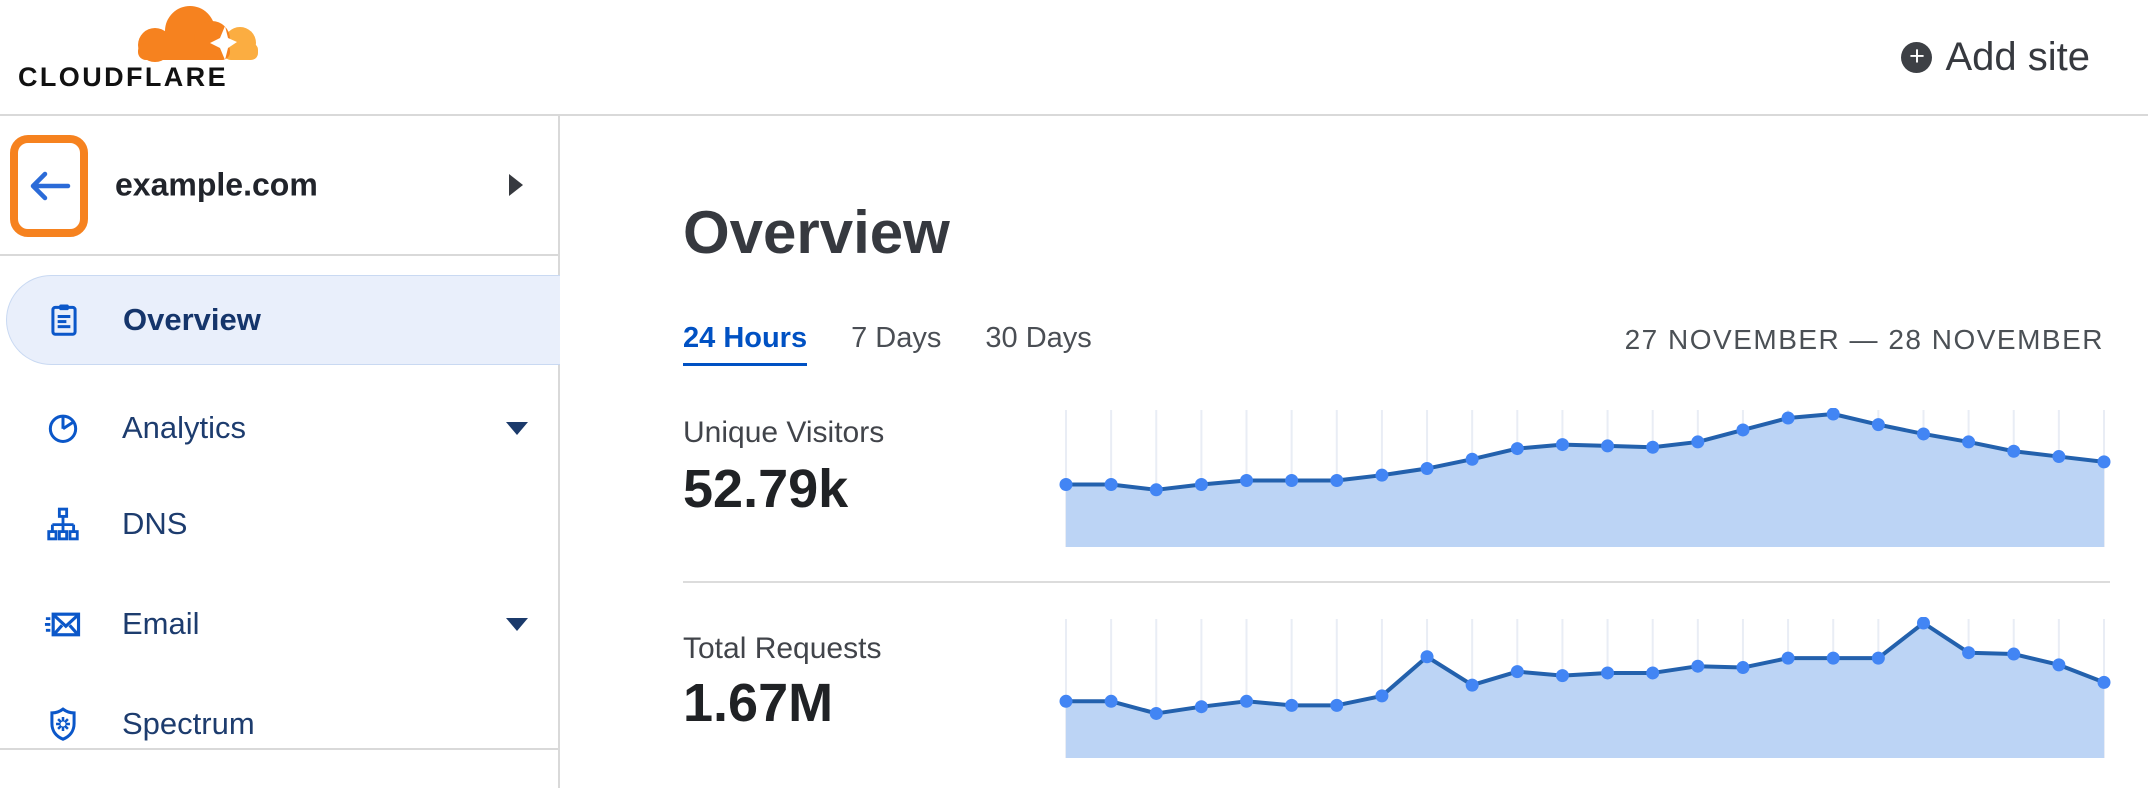 The height and width of the screenshot is (788, 2148). Describe the element at coordinates (280, 524) in the screenshot. I see `sidebar-item-dns: DNS` at that location.